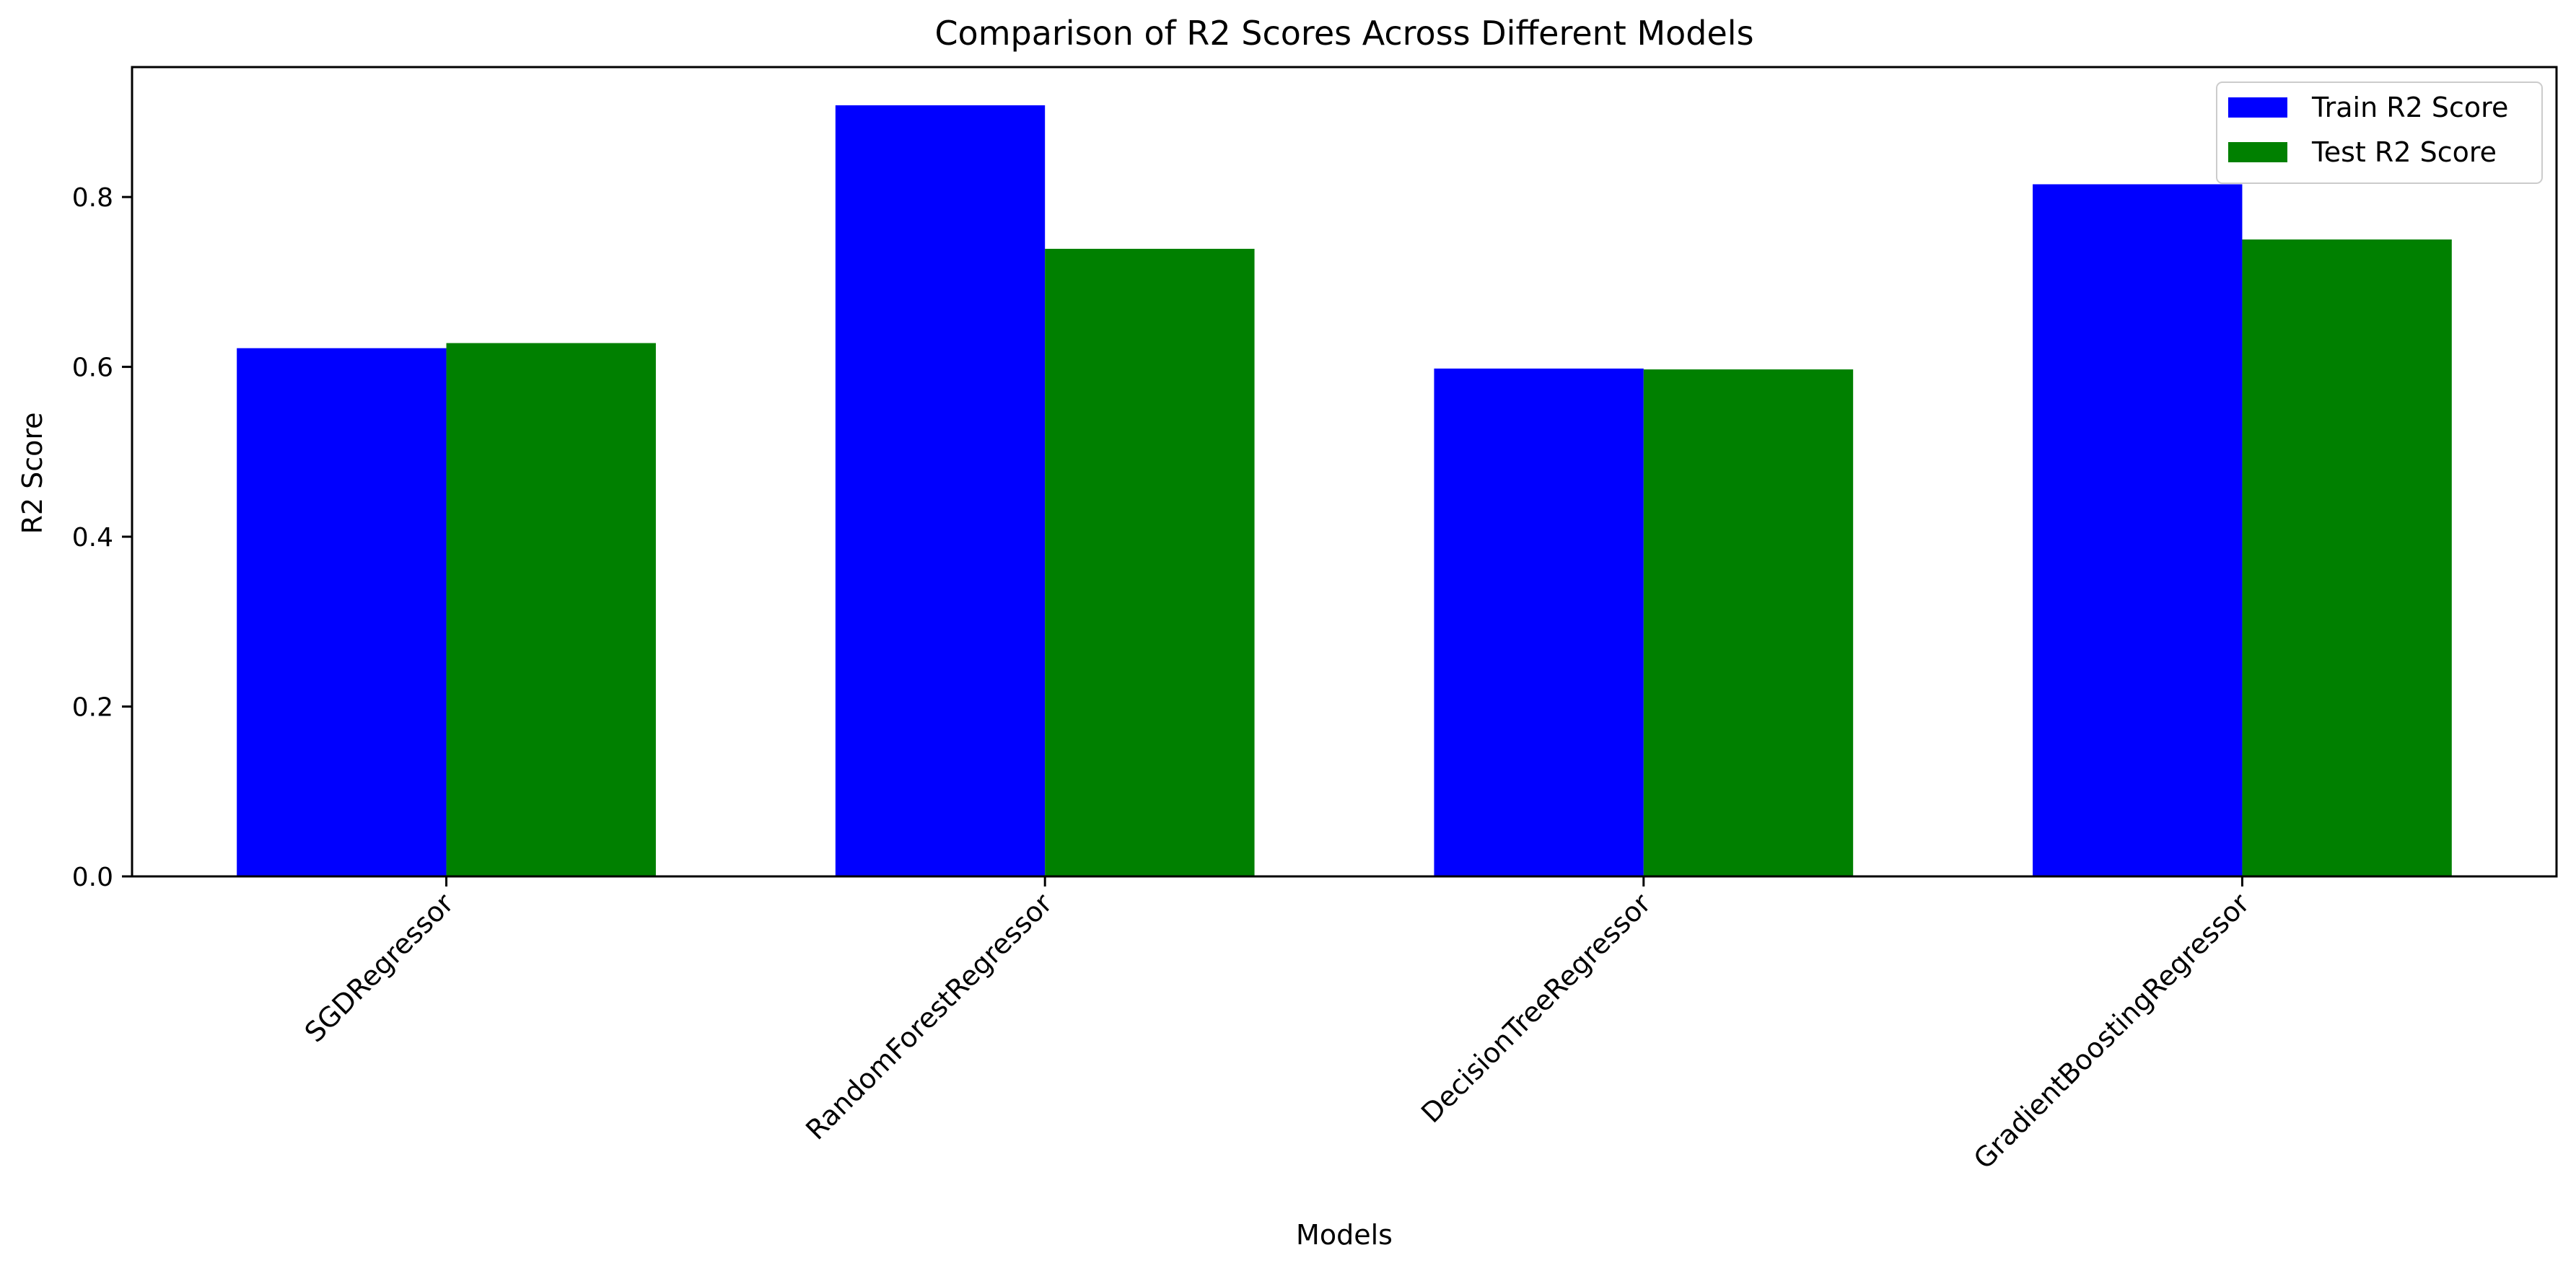 The width and height of the screenshot is (2576, 1276). I want to click on legend-box, so click(2379, 133).